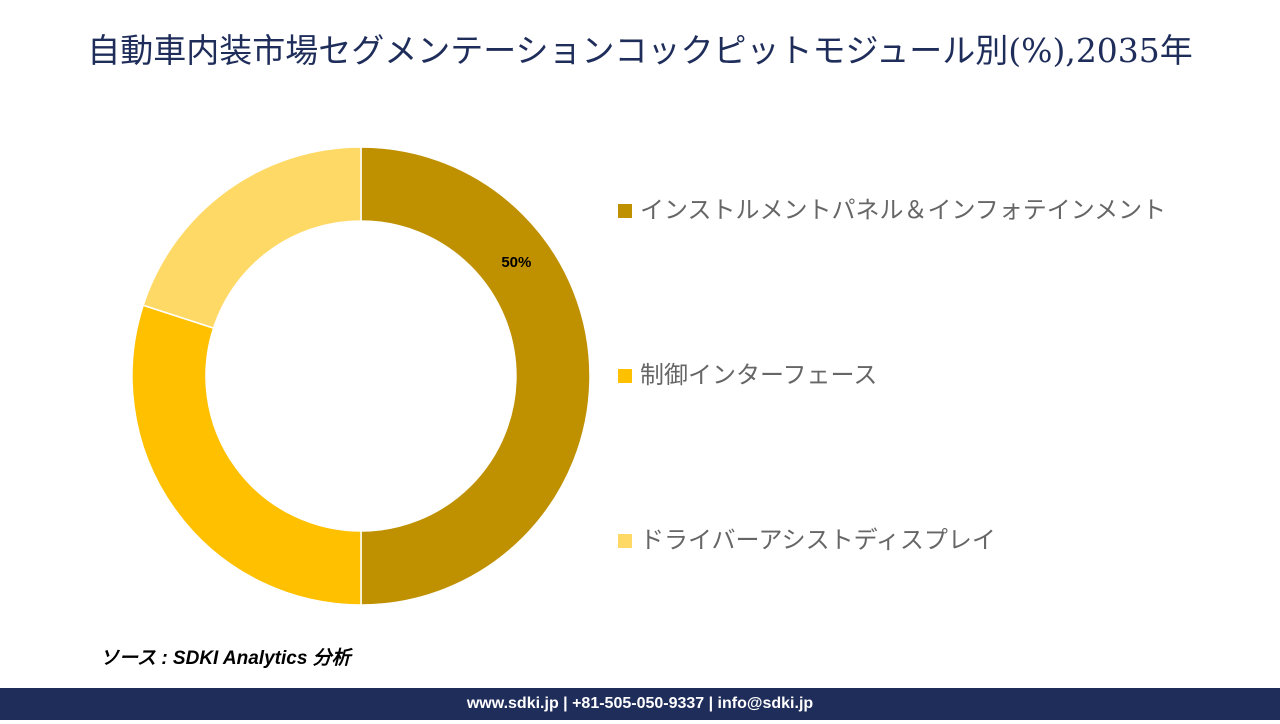 This screenshot has height=724, width=1280. What do you see at coordinates (903, 210) in the screenshot?
I see `legend-label: インストルメントパネル＆インフォテインメント` at bounding box center [903, 210].